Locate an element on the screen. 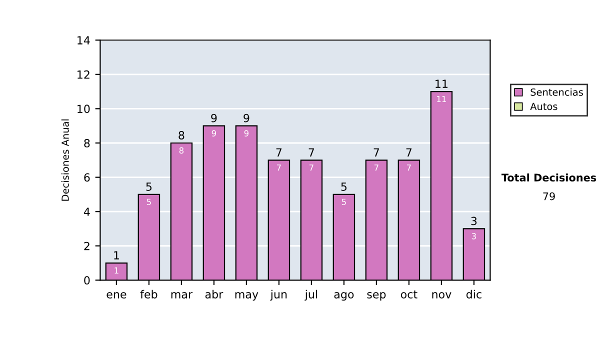 This screenshot has width=600, height=340. x-tick-label: abr is located at coordinates (214, 294).